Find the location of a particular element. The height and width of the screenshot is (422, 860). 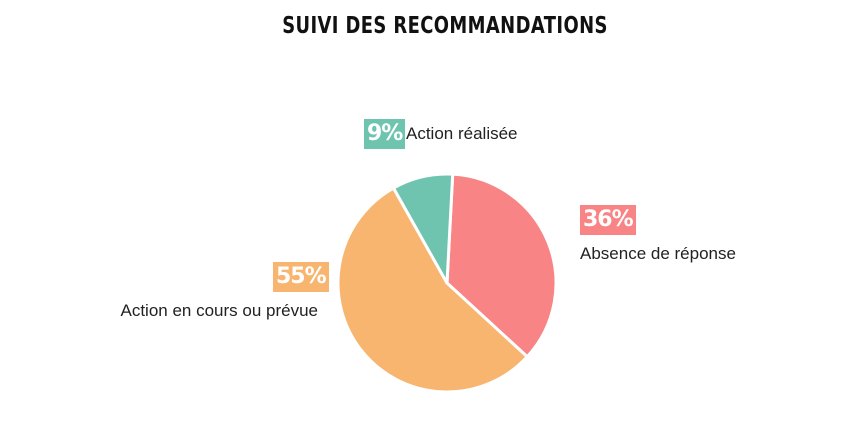

pie-slice-action-r-alis-e is located at coordinates (423, 228).